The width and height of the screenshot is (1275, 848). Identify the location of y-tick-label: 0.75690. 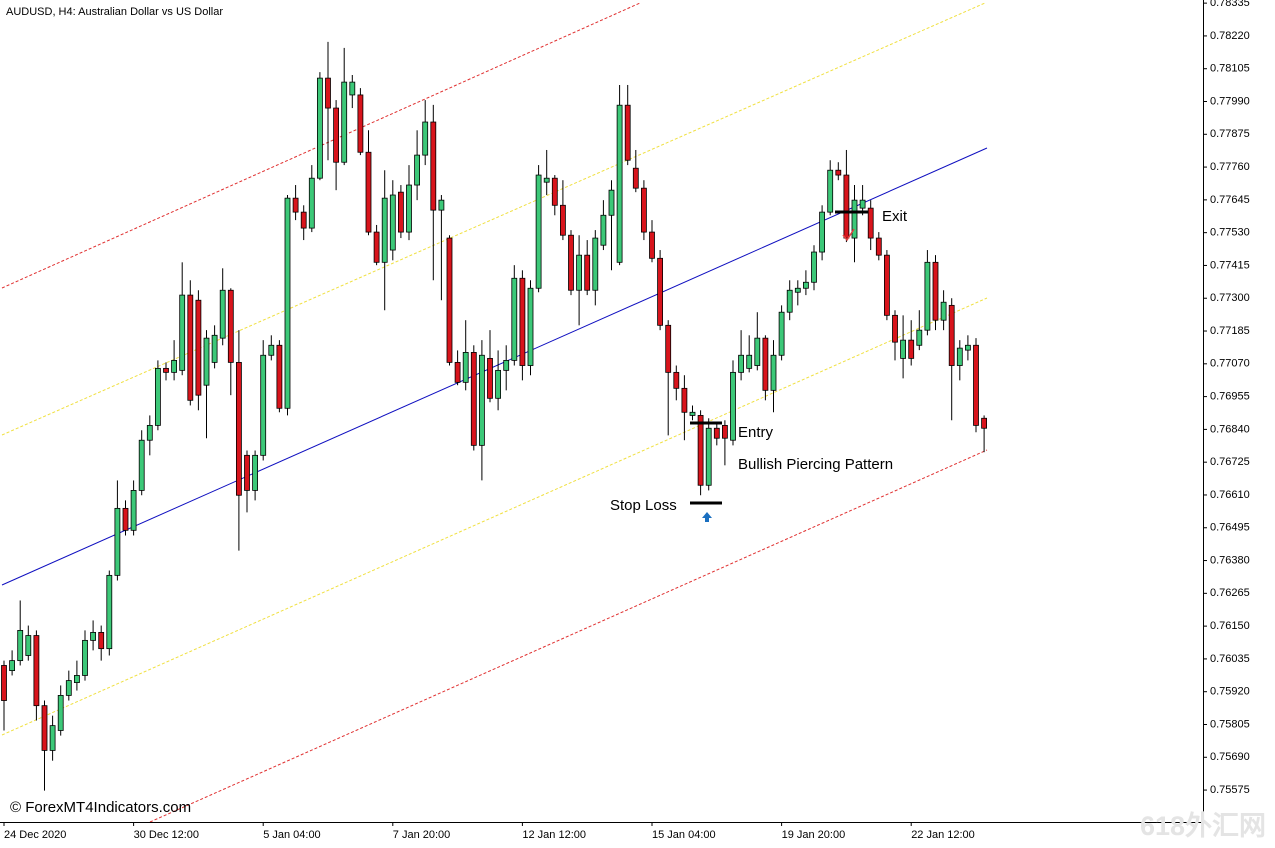
(1230, 757).